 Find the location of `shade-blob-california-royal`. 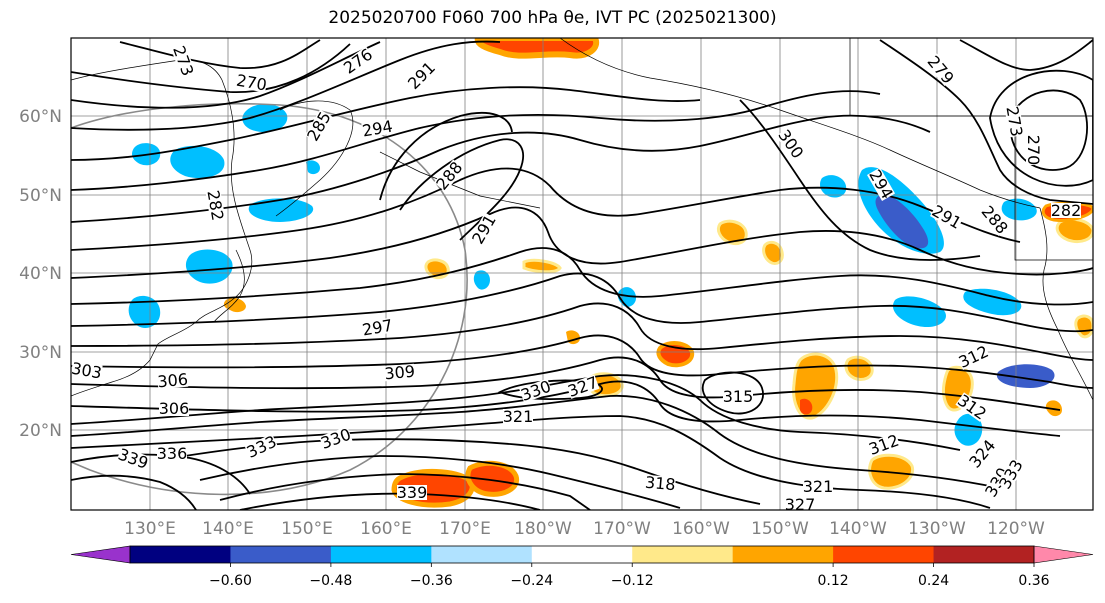

shade-blob-california-royal is located at coordinates (1025, 376).